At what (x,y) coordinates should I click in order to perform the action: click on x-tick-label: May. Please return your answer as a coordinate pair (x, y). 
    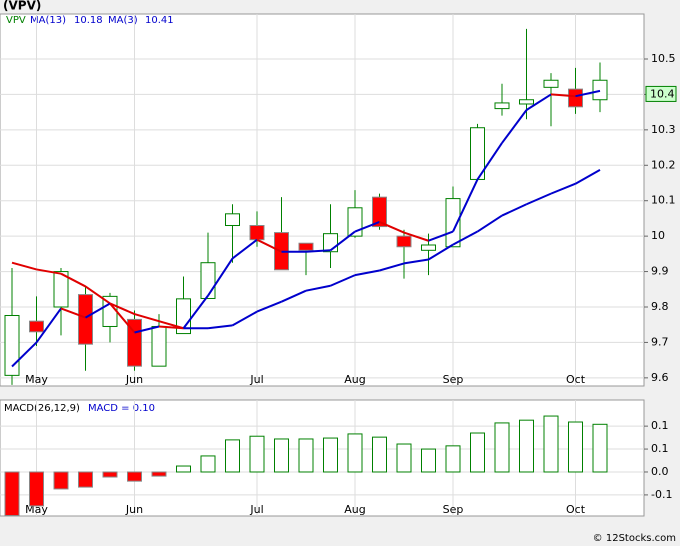
    Looking at the image, I should click on (36, 379).